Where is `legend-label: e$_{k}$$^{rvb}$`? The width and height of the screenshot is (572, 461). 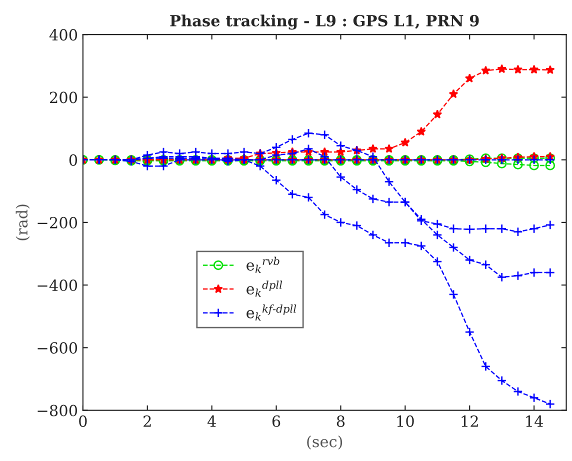 legend-label: e$_{k}$$^{rvb}$ is located at coordinates (263, 264).